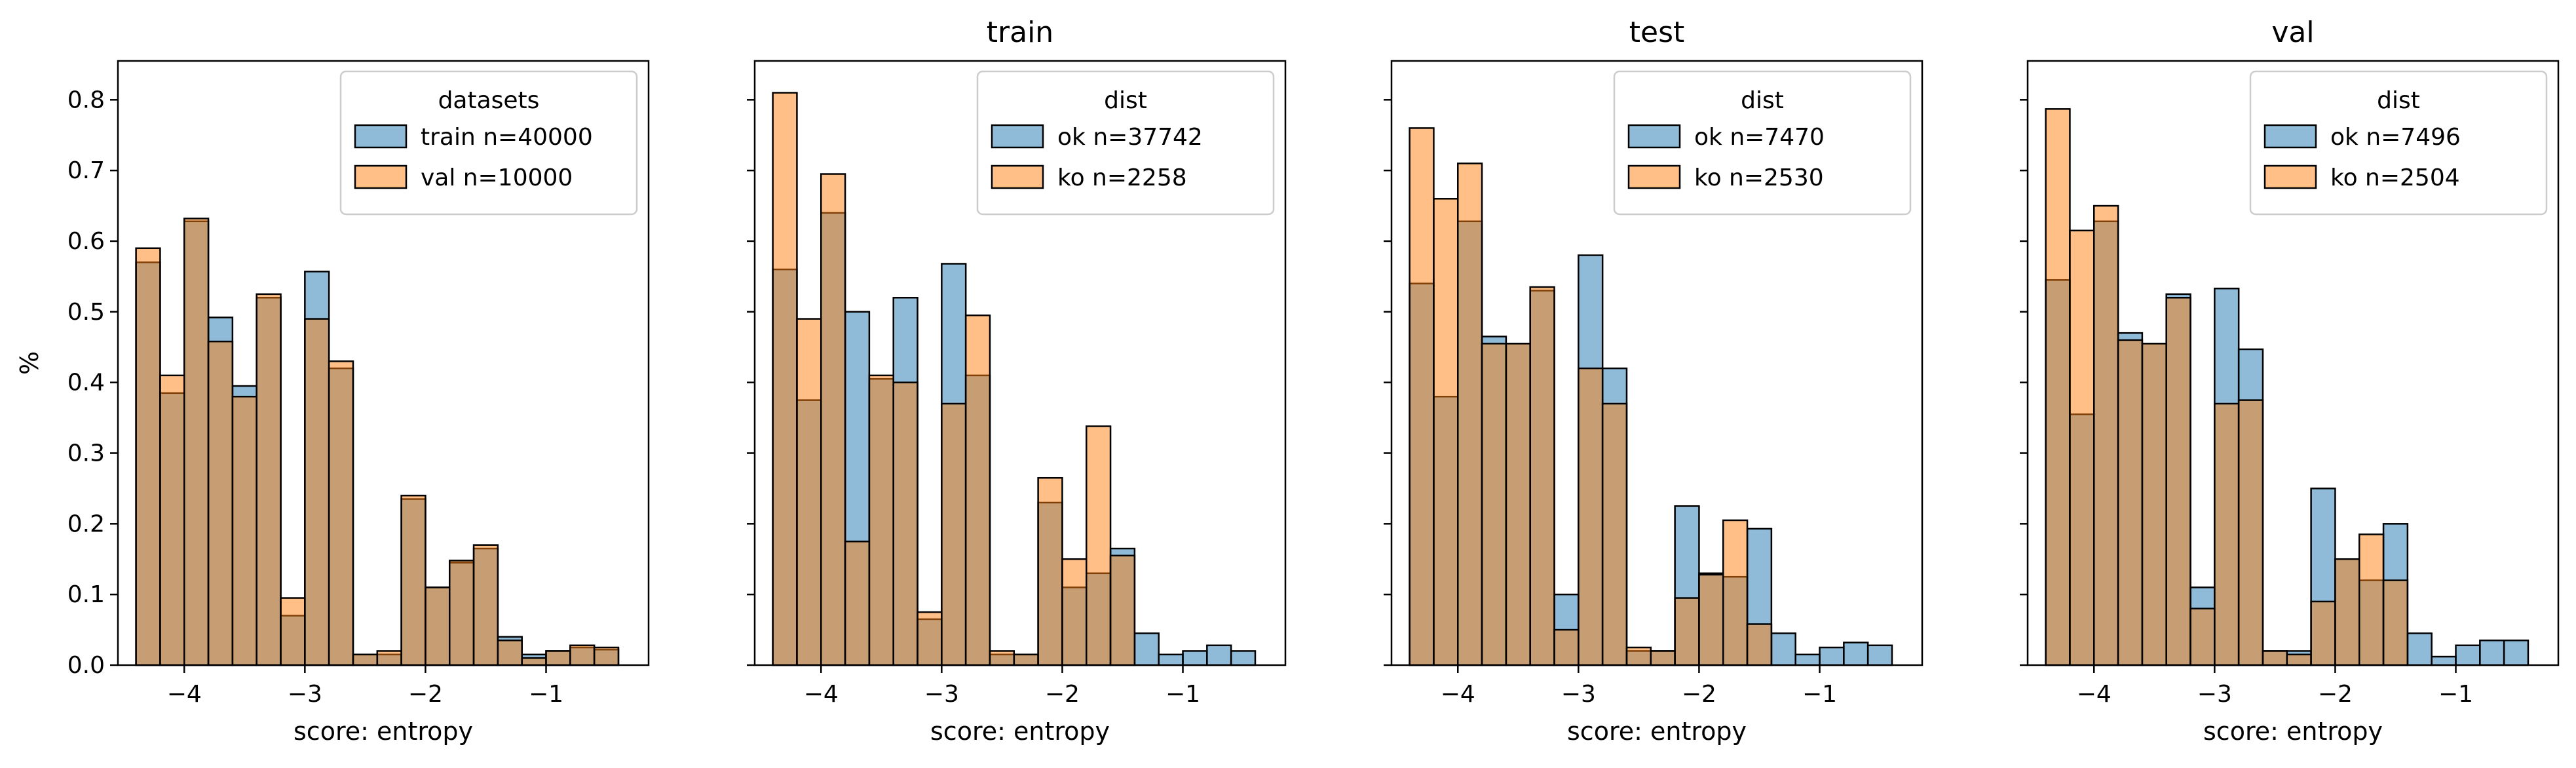 The width and height of the screenshot is (2576, 768). I want to click on legend: dist ok n=37742 ko n=2258, so click(1125, 143).